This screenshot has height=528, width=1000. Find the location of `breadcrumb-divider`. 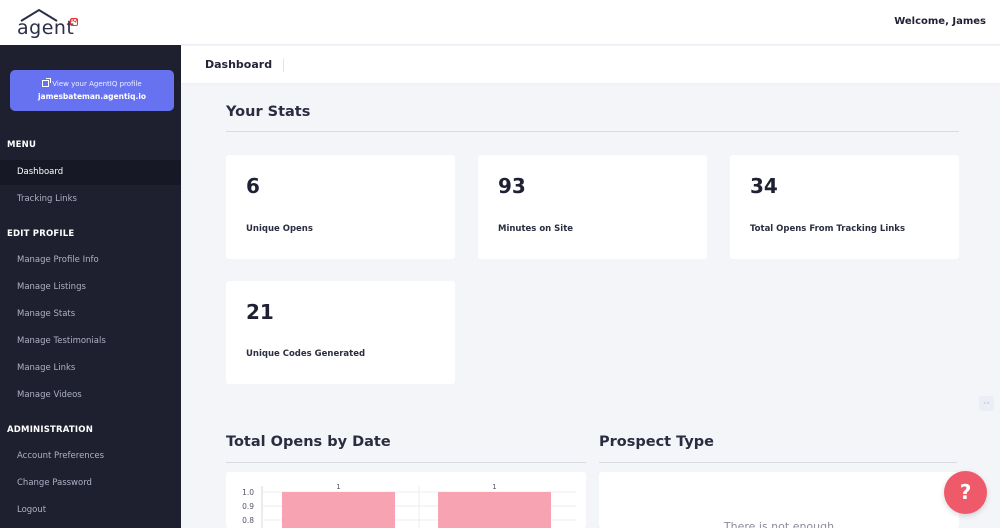

breadcrumb-divider is located at coordinates (283, 65).